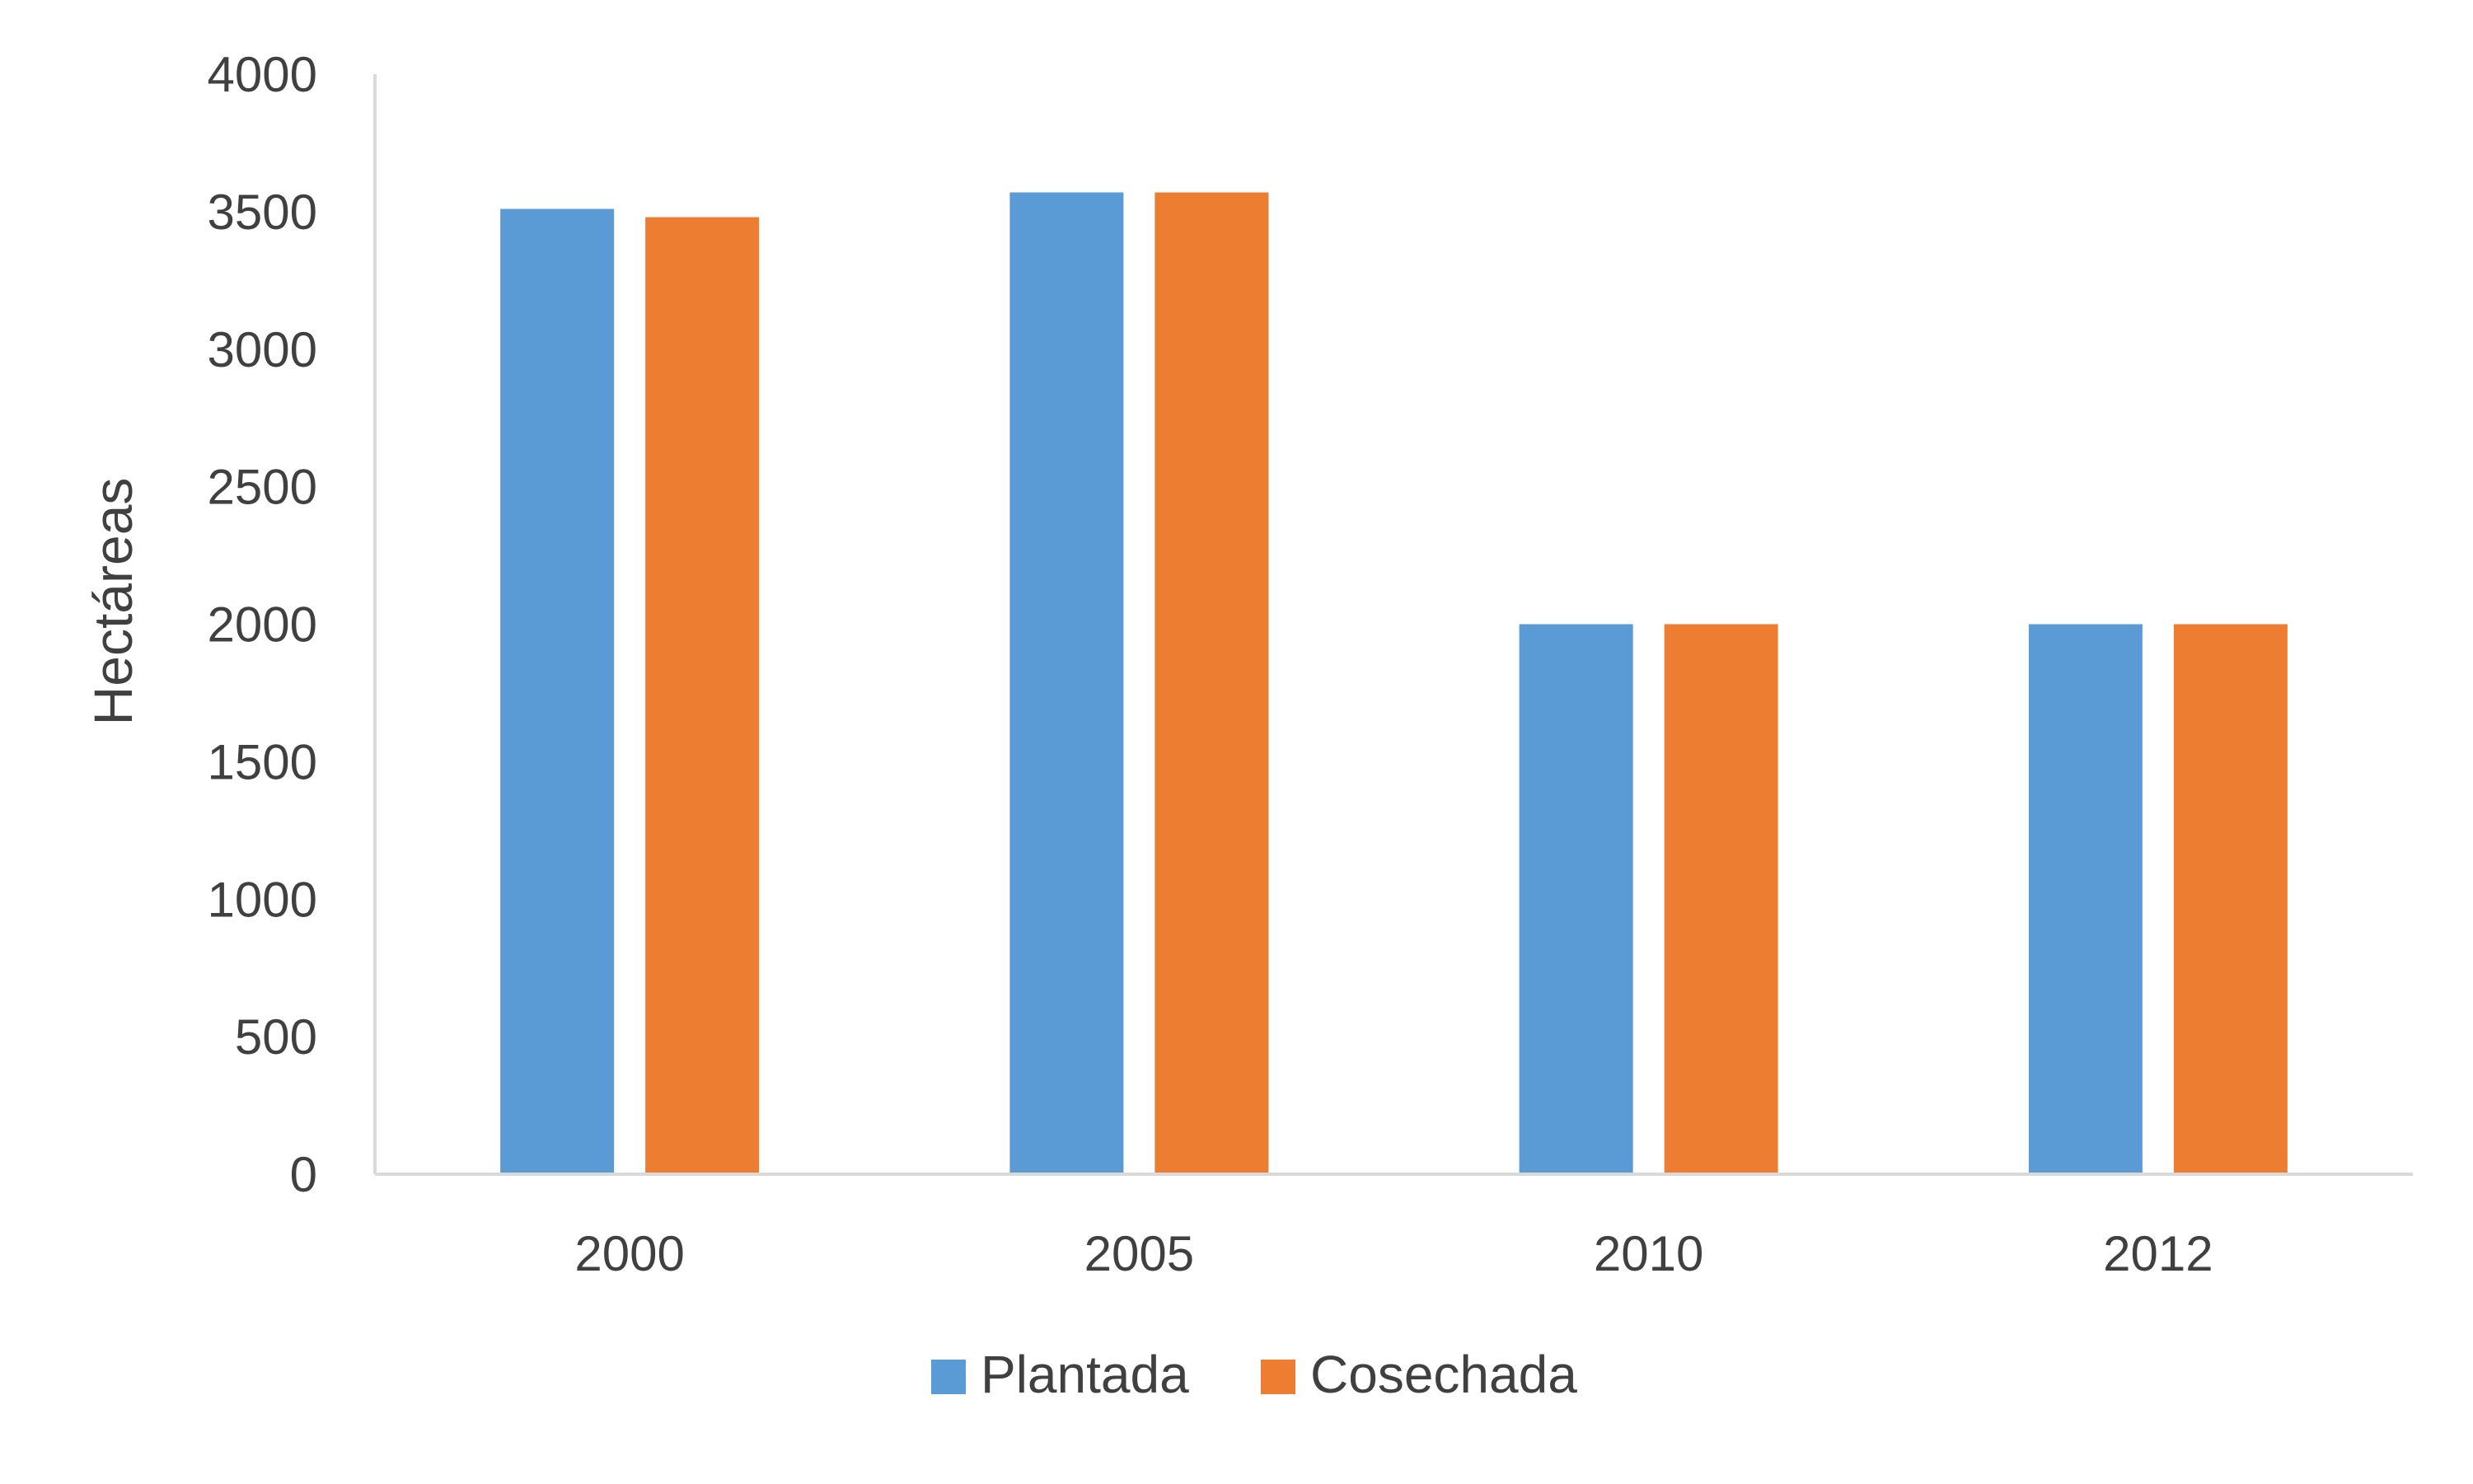 The height and width of the screenshot is (1484, 2473). I want to click on x-tick-label: 2005, so click(1139, 1254).